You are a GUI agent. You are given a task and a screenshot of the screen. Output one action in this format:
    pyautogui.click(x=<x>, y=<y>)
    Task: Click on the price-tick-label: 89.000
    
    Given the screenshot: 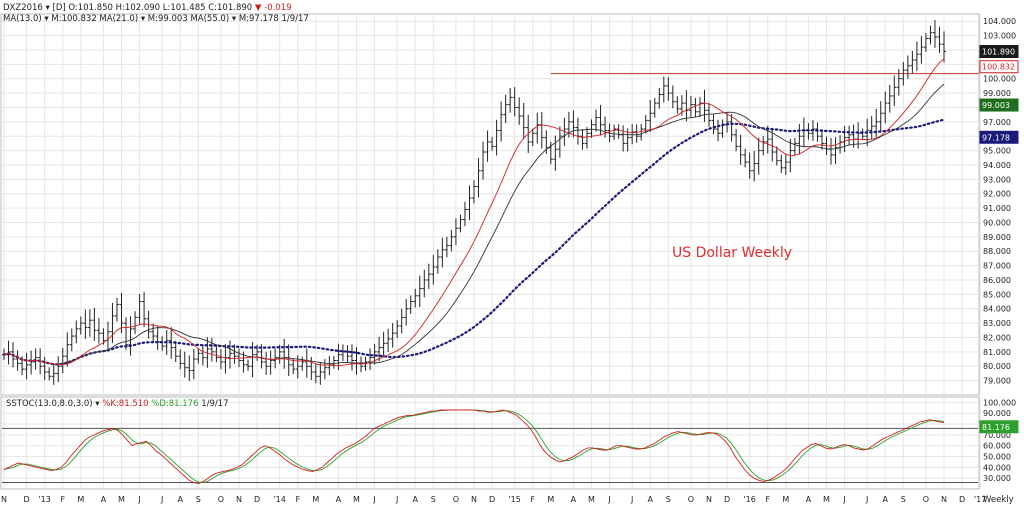 What is the action you would take?
    pyautogui.click(x=997, y=237)
    